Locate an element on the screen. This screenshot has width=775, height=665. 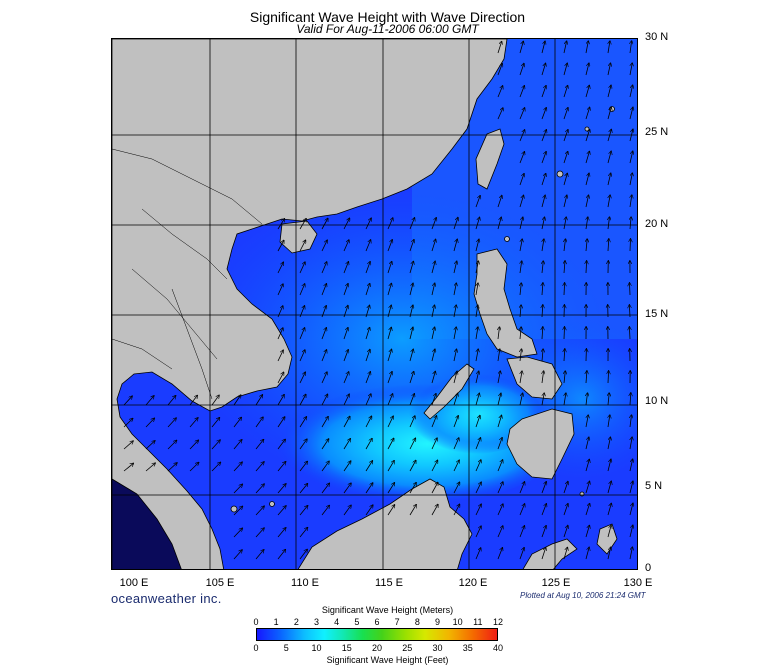
lat-label-0: 0 is located at coordinates (648, 568).